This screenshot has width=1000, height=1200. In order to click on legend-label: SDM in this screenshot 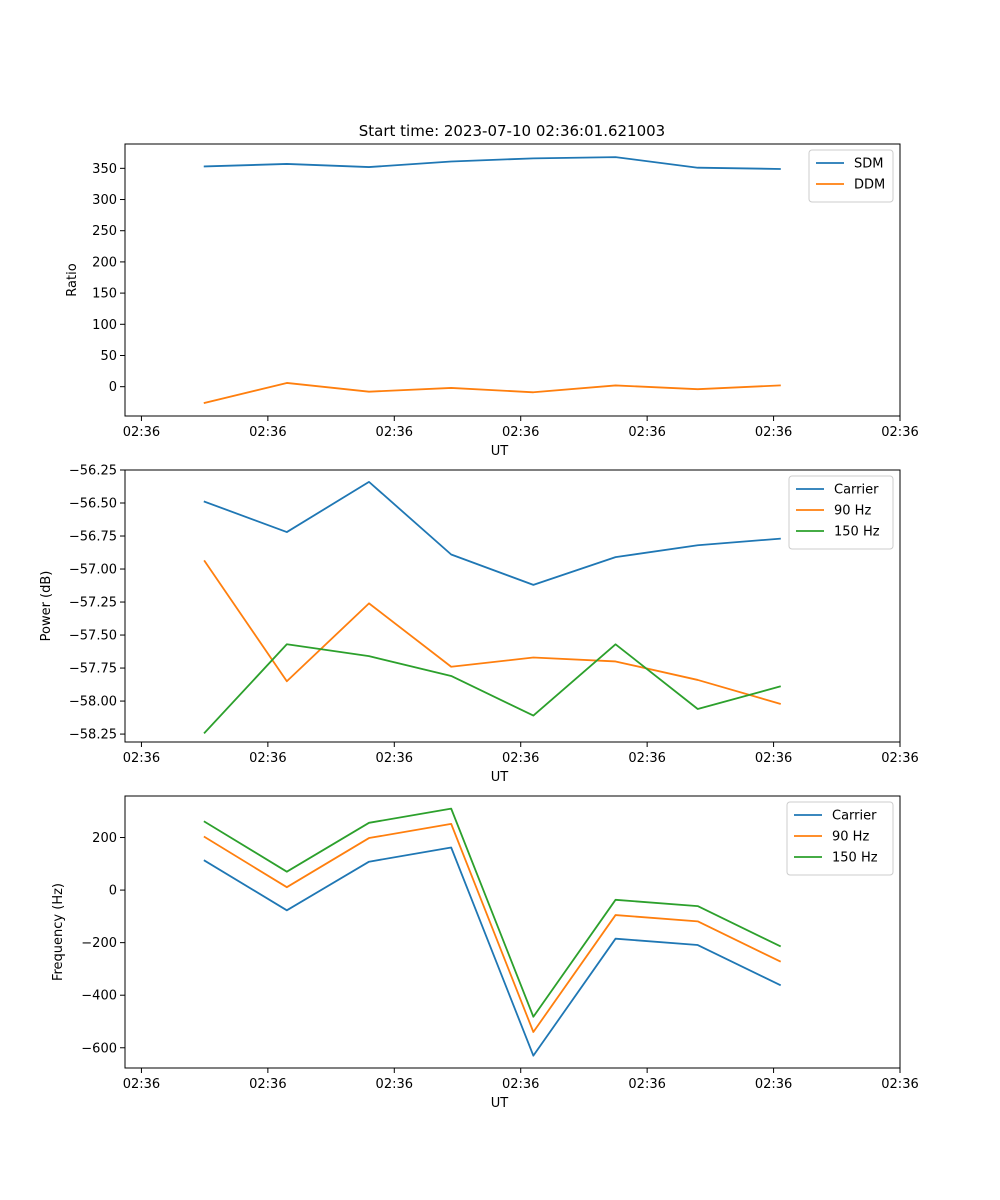, I will do `click(868, 164)`.